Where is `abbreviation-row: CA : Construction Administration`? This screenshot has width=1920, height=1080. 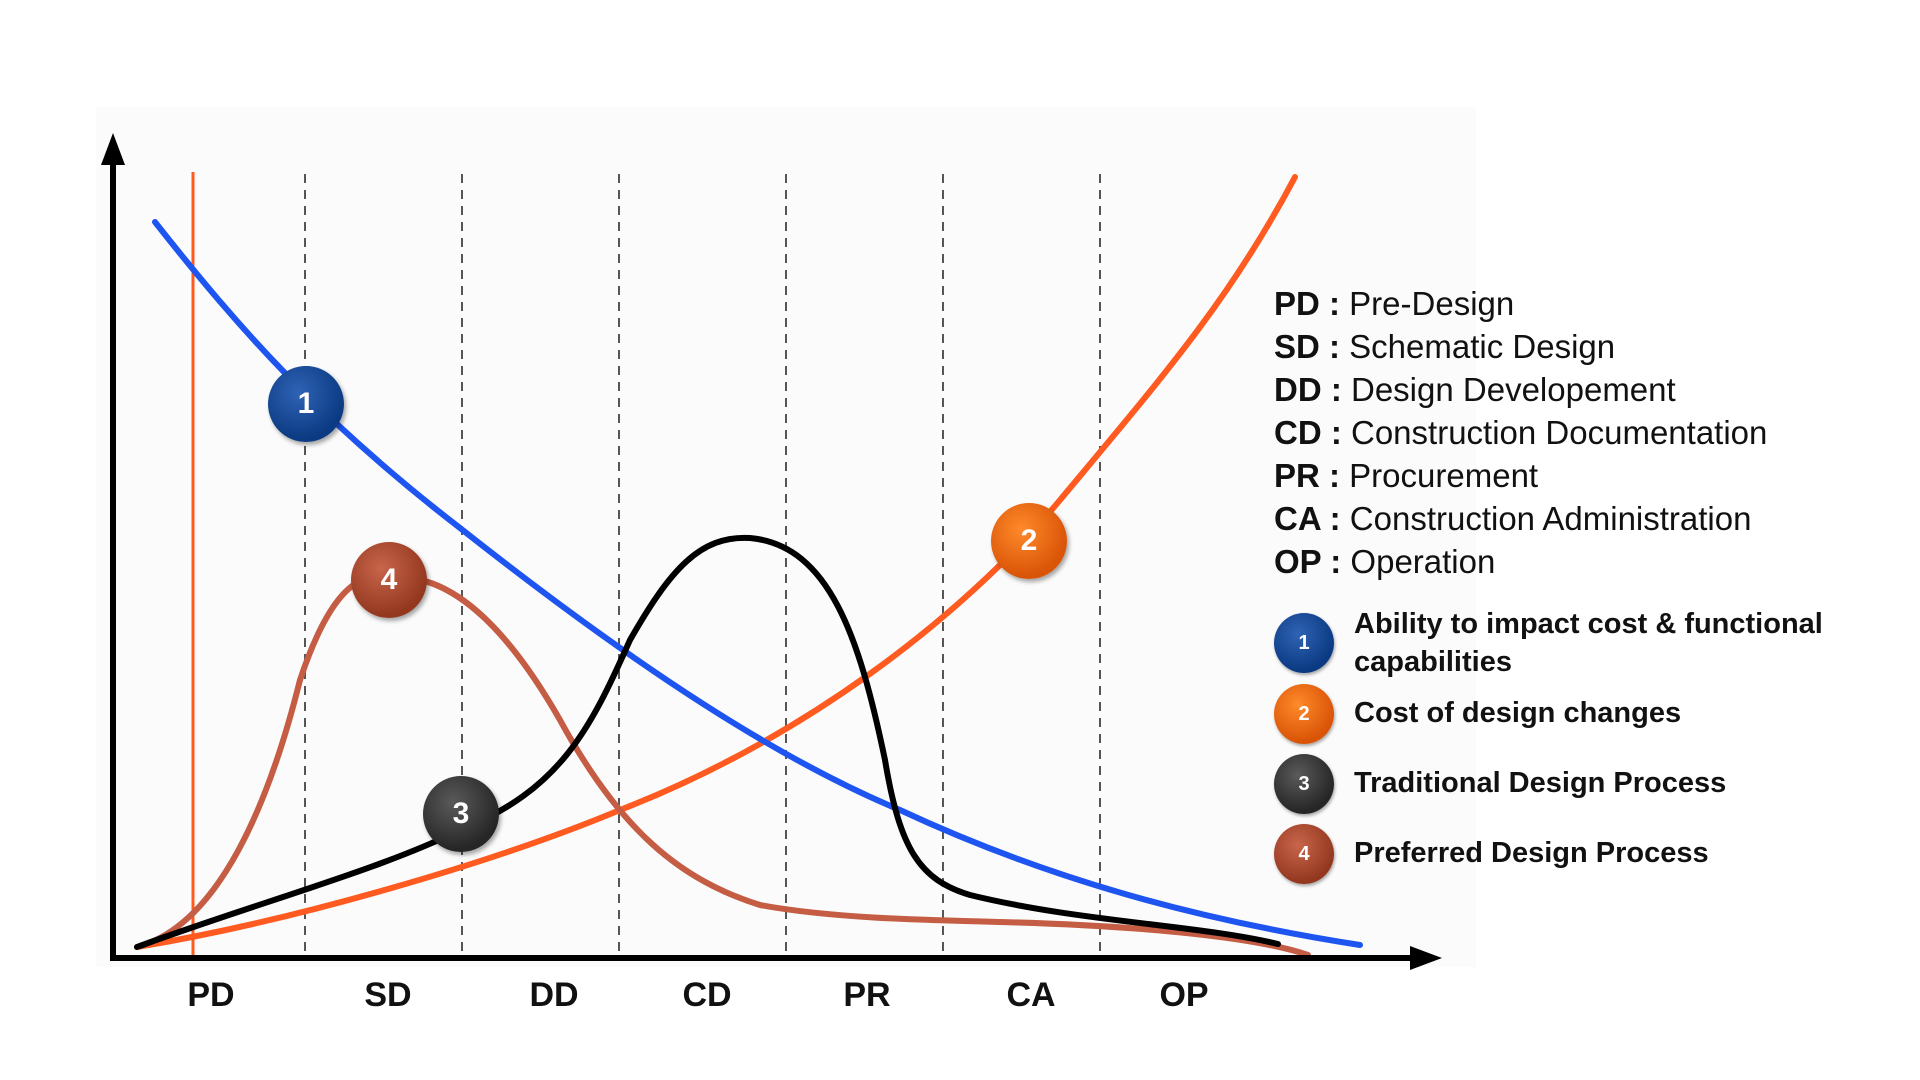 abbreviation-row: CA : Construction Administration is located at coordinates (1594, 518).